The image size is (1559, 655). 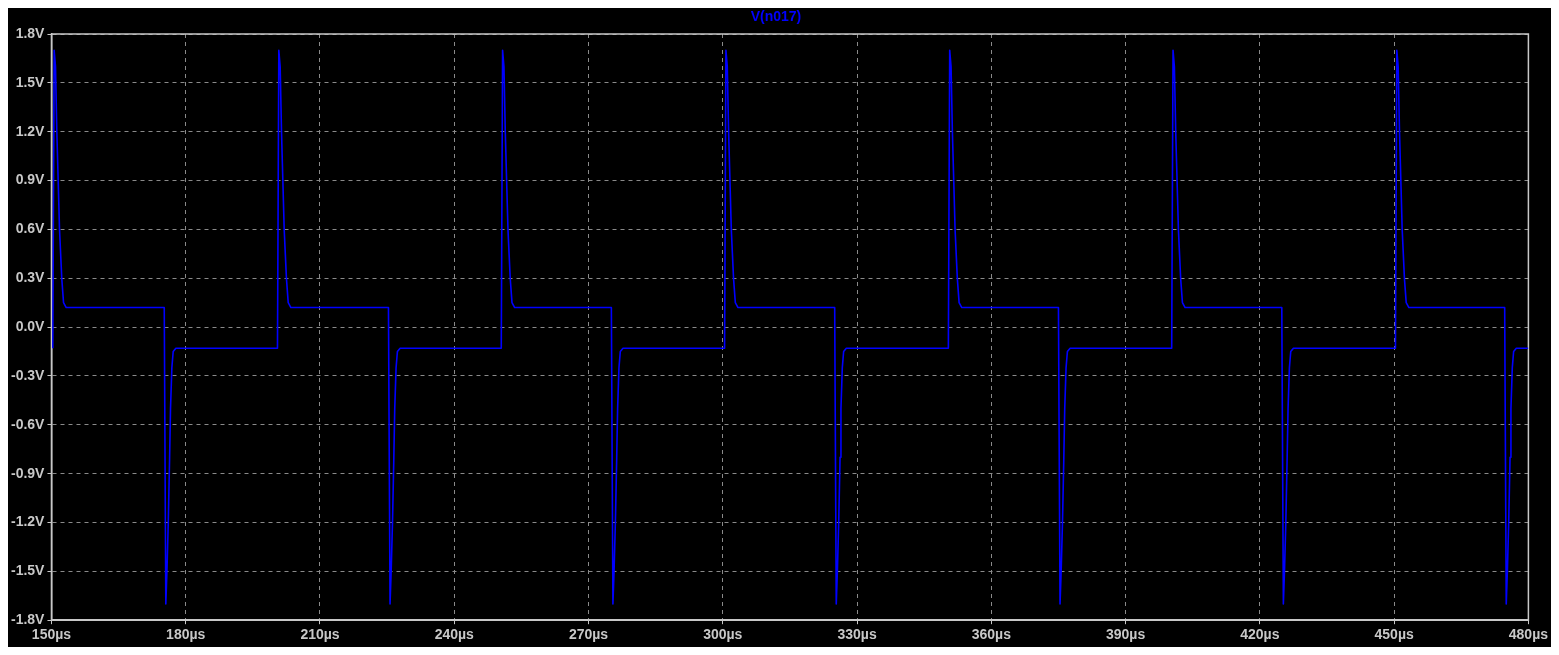 What do you see at coordinates (320, 634) in the screenshot?
I see `x-tick-label: 210µs` at bounding box center [320, 634].